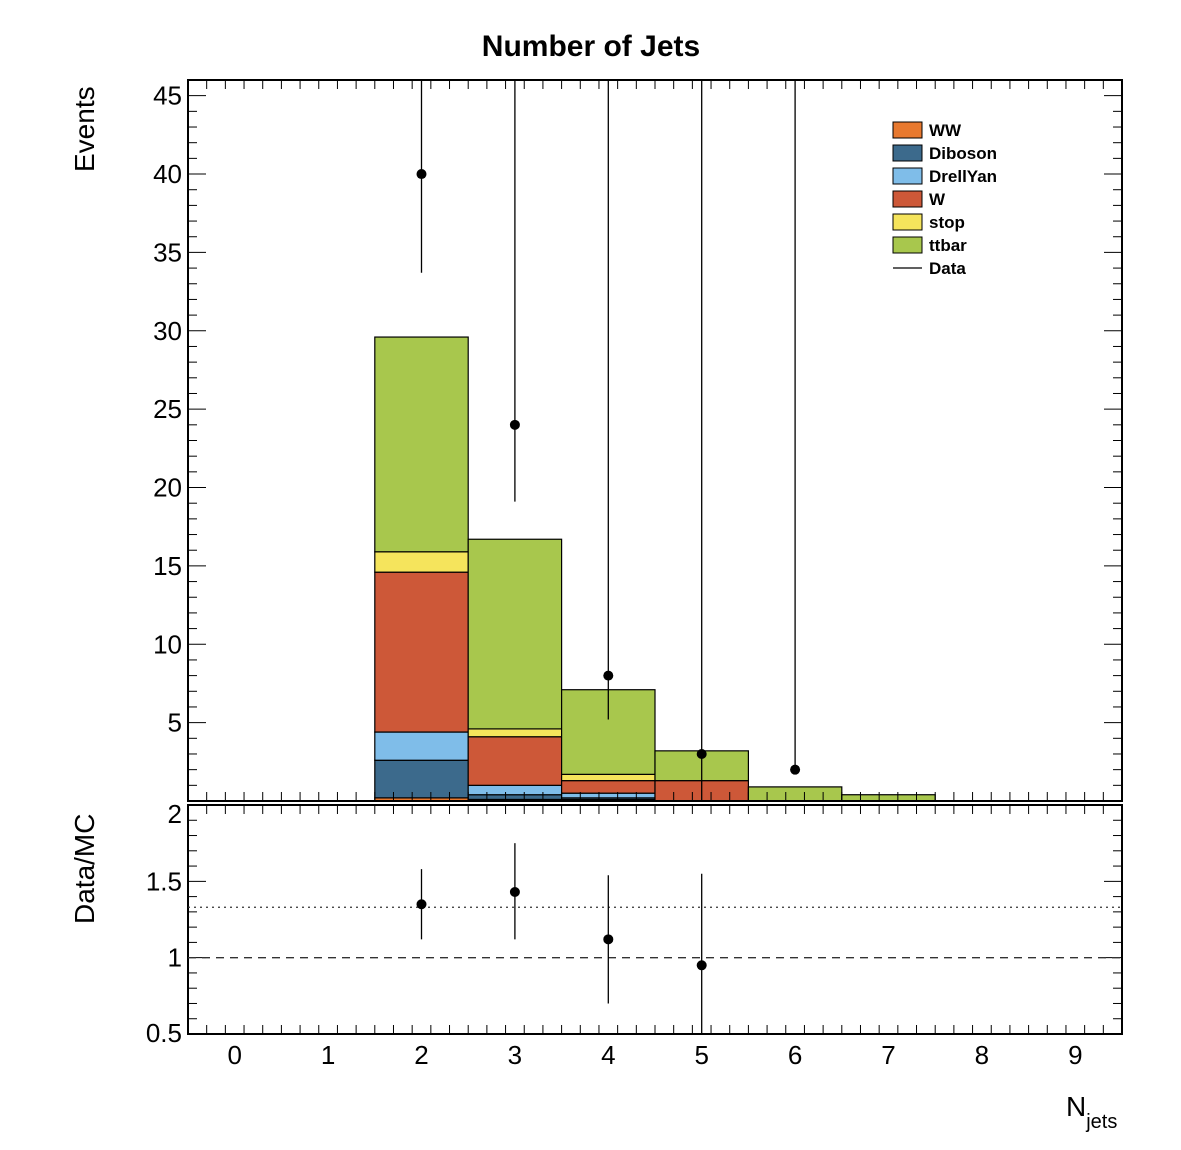  What do you see at coordinates (167, 331) in the screenshot?
I see `y-tick-label-30: 30` at bounding box center [167, 331].